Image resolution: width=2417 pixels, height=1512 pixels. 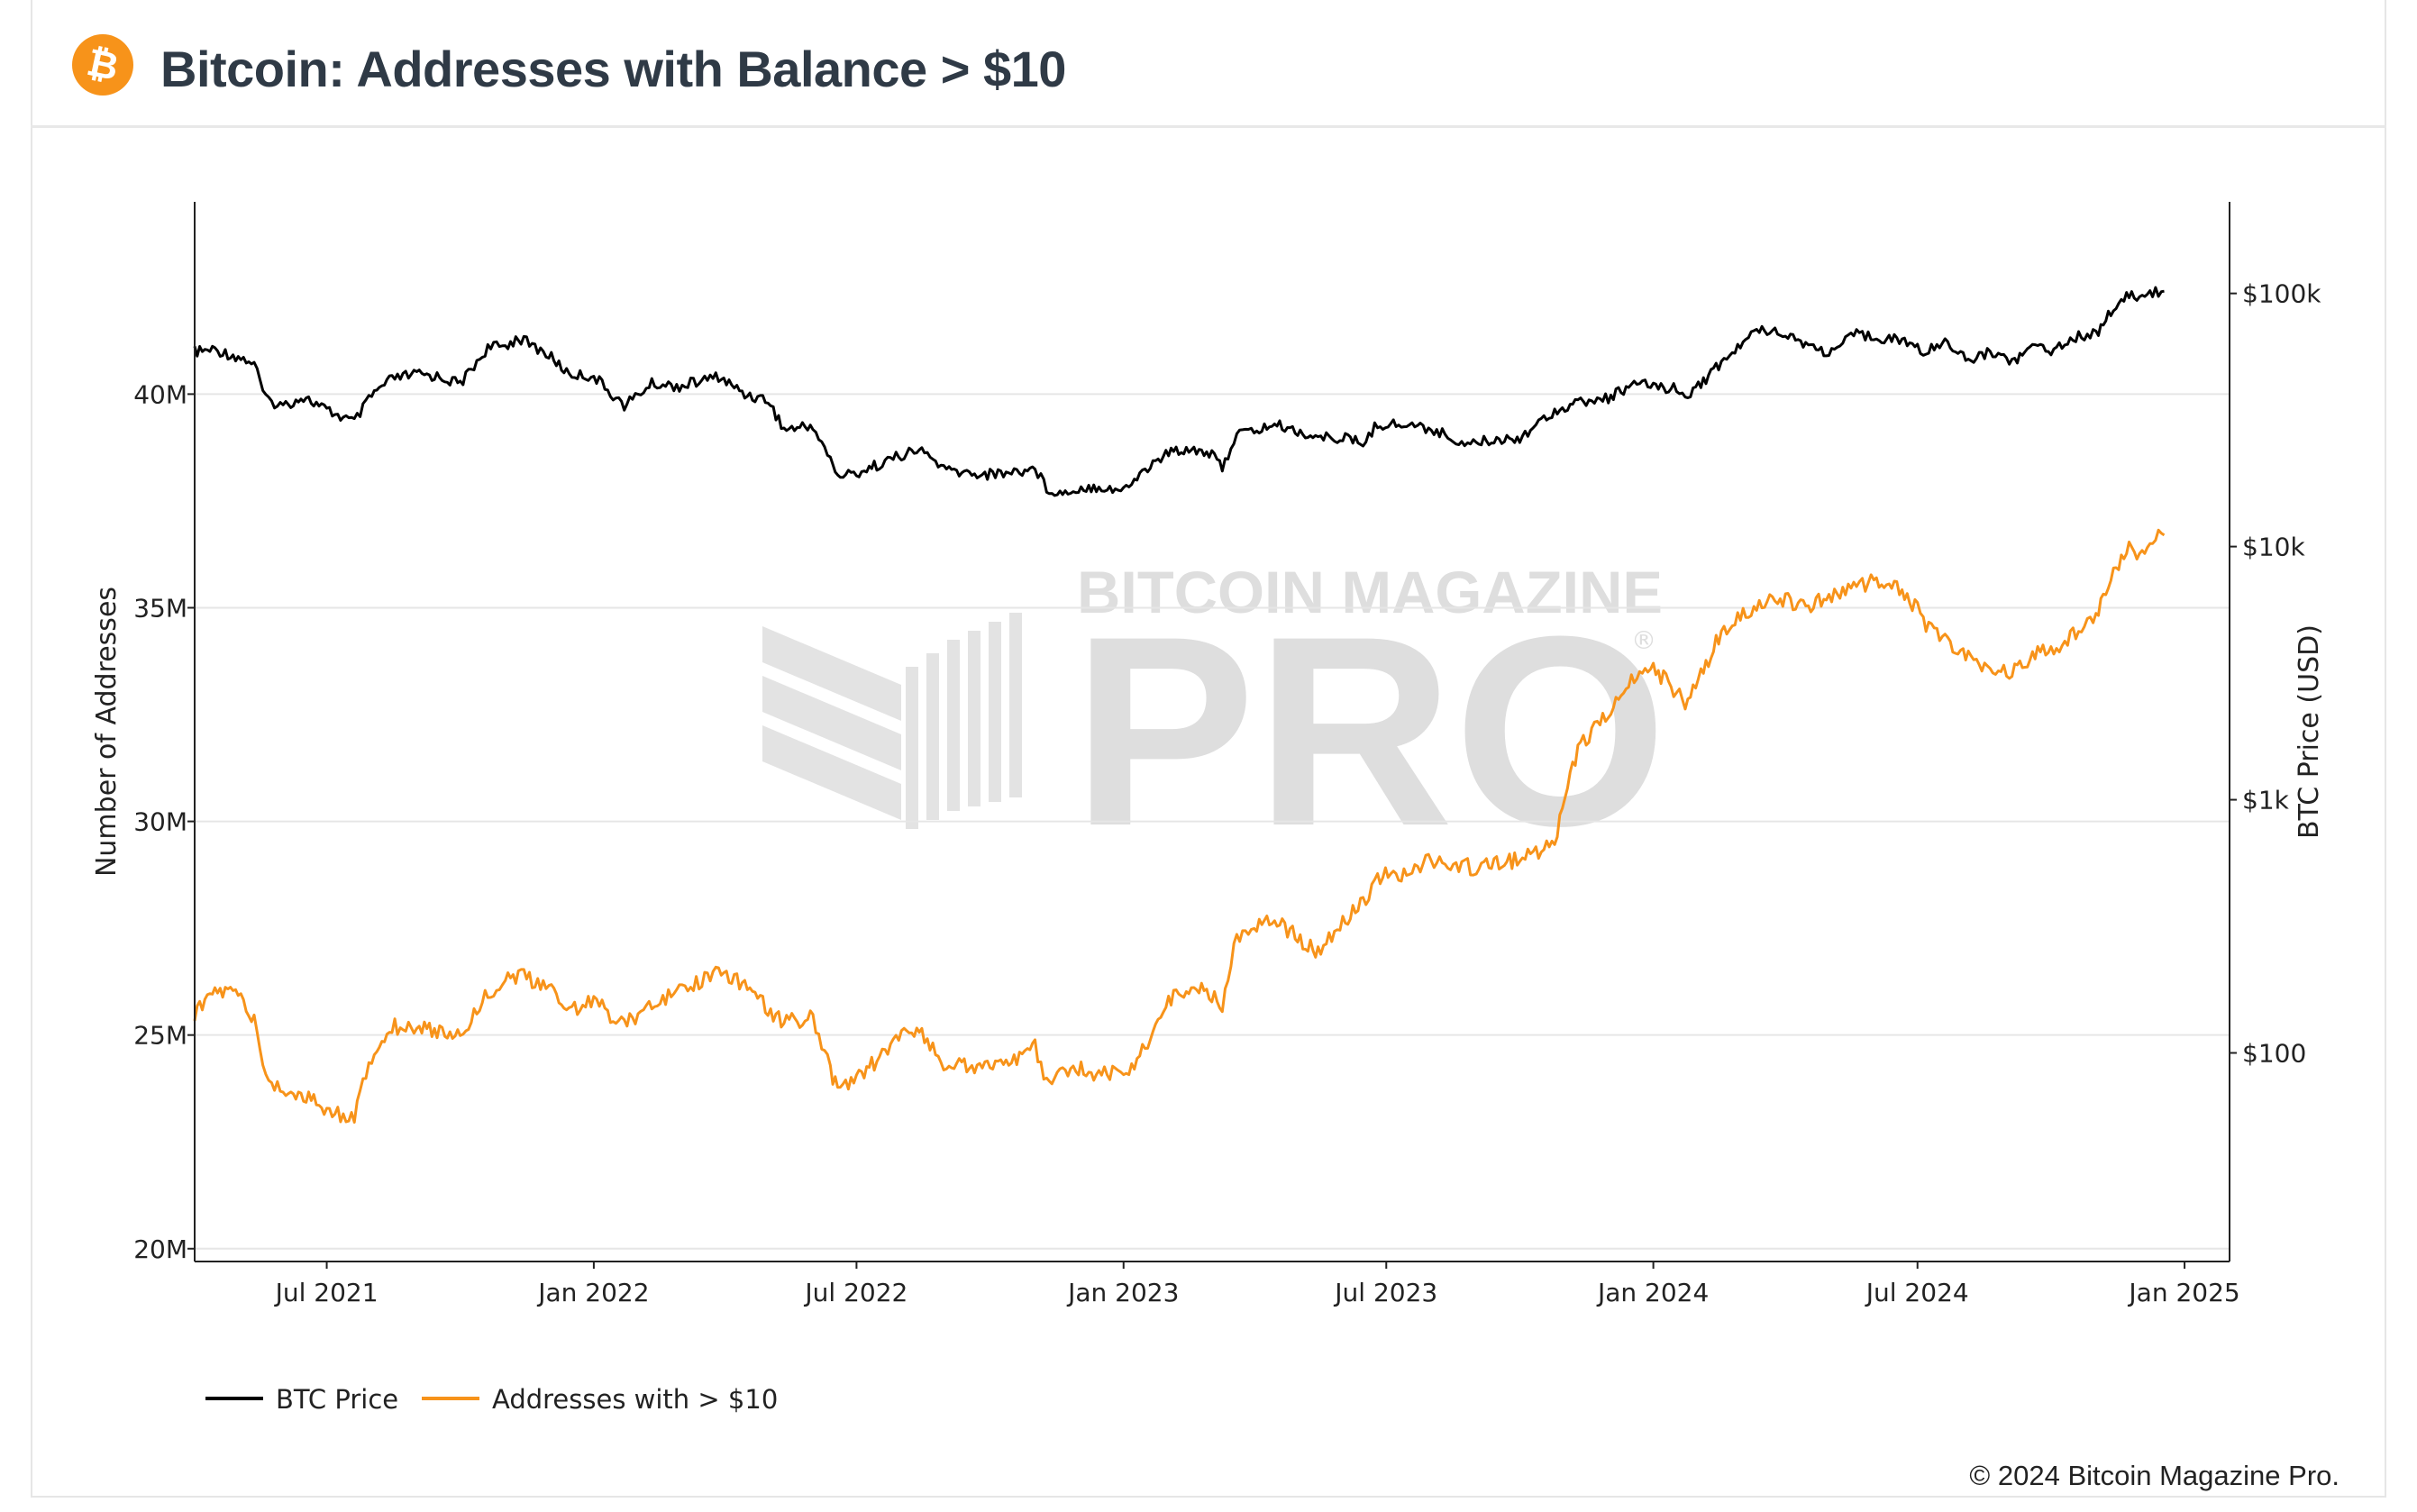 What do you see at coordinates (160, 1249) in the screenshot?
I see `y-tick-label: 20M` at bounding box center [160, 1249].